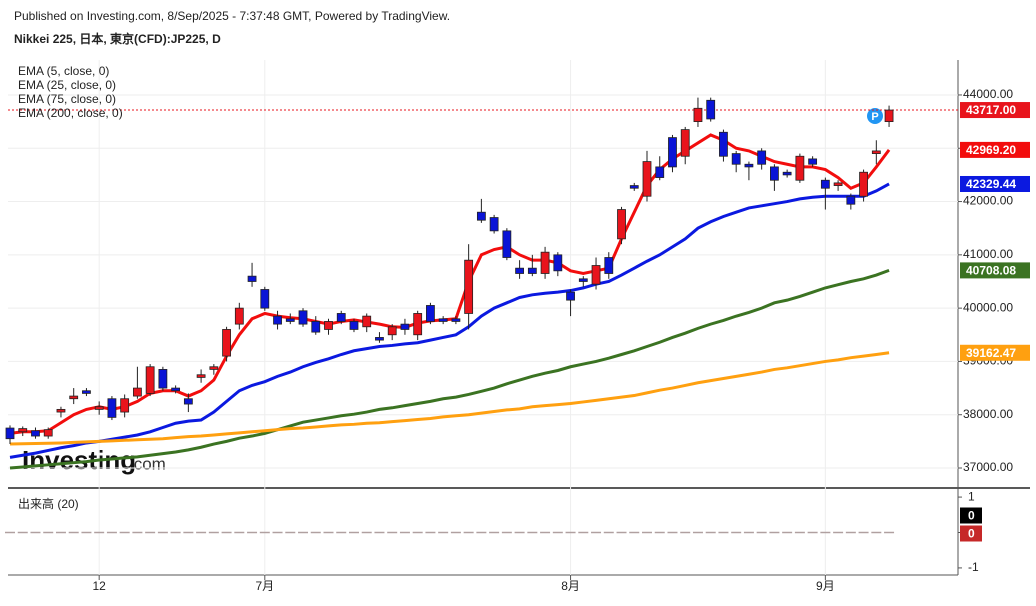 The image size is (1036, 606). What do you see at coordinates (991, 110) in the screenshot?
I see `price-badge-label: 43717.00` at bounding box center [991, 110].